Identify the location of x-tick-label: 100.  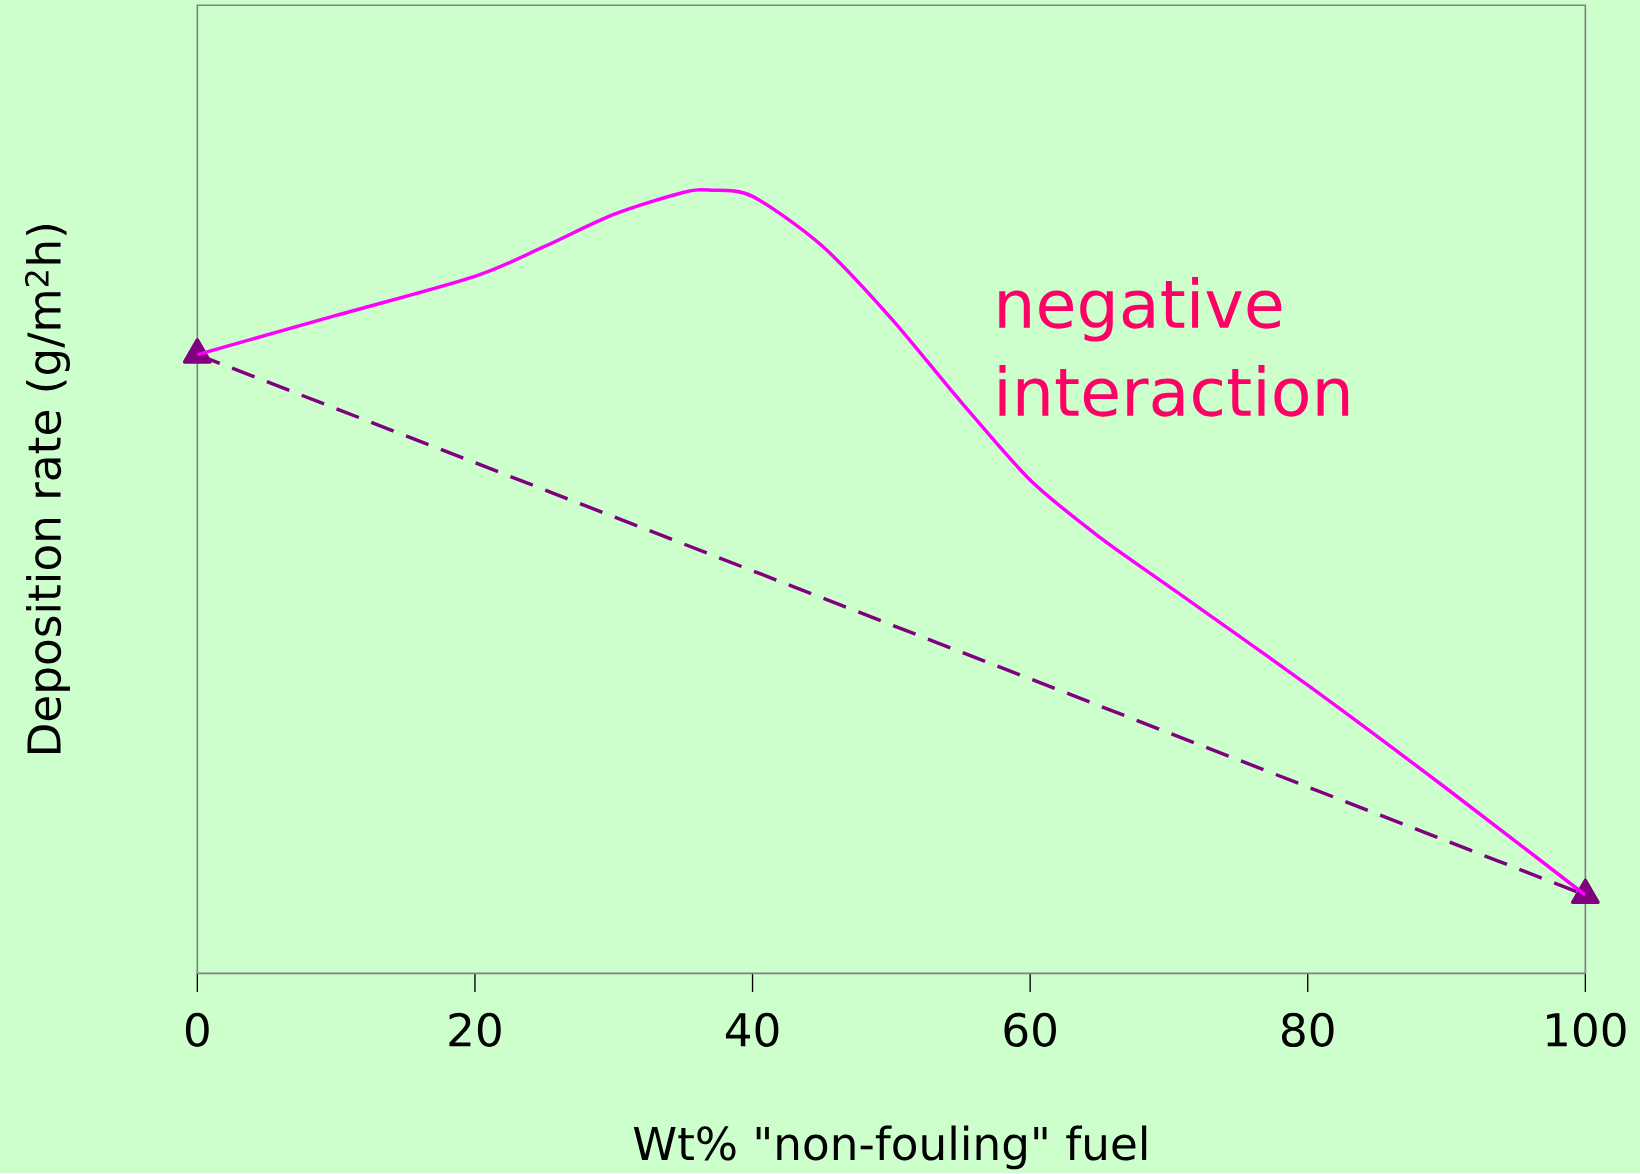
(1586, 1030).